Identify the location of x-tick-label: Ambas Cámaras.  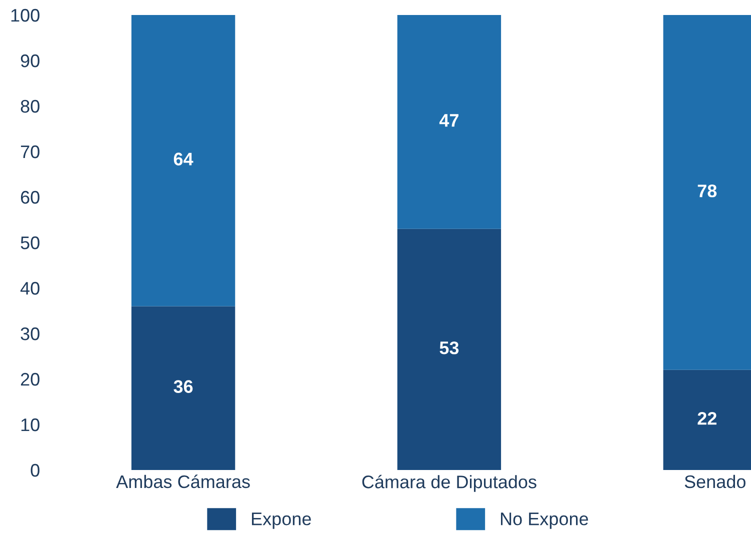
(183, 481).